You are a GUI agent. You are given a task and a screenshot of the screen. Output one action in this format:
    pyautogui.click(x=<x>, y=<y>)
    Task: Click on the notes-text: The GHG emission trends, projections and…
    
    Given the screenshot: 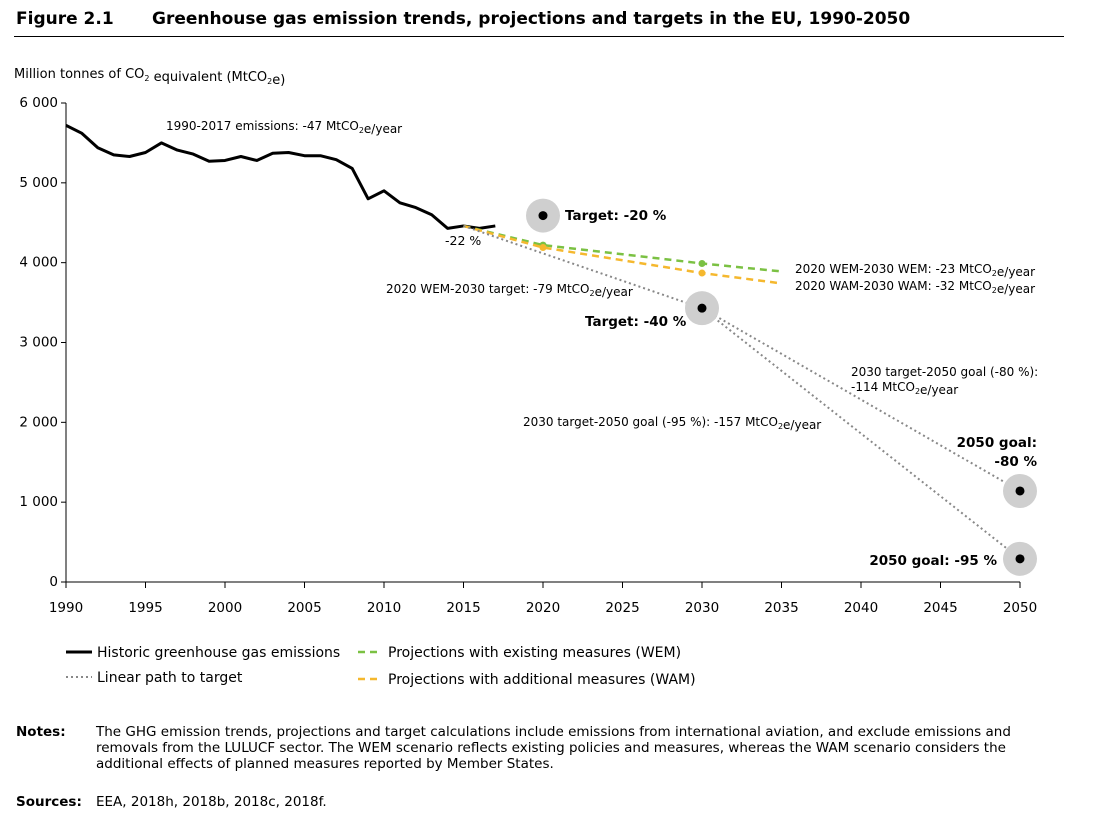 What is the action you would take?
    pyautogui.click(x=553, y=748)
    